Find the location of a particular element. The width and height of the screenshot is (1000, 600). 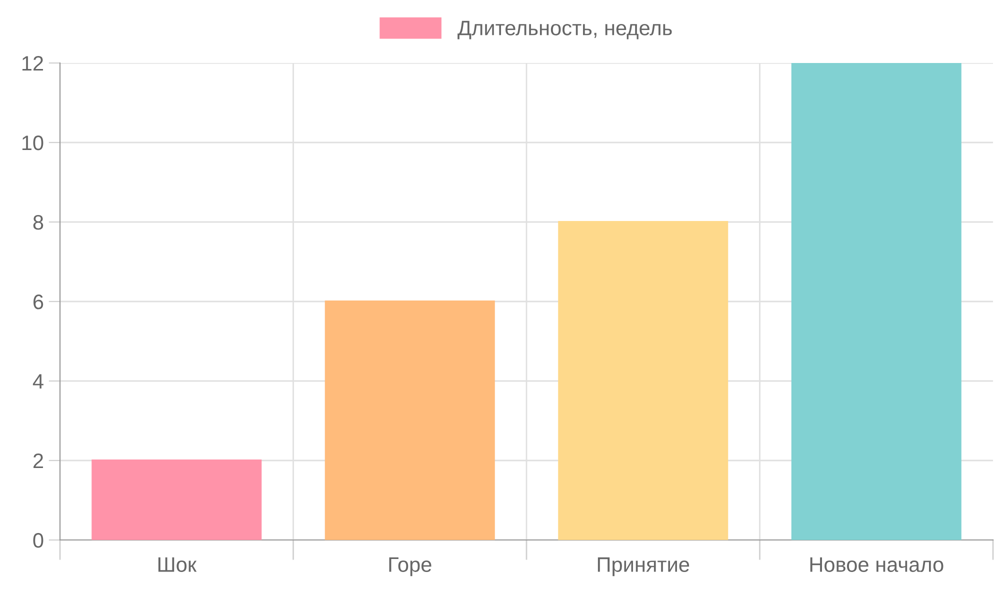

x-tick-label: Шок is located at coordinates (177, 564).